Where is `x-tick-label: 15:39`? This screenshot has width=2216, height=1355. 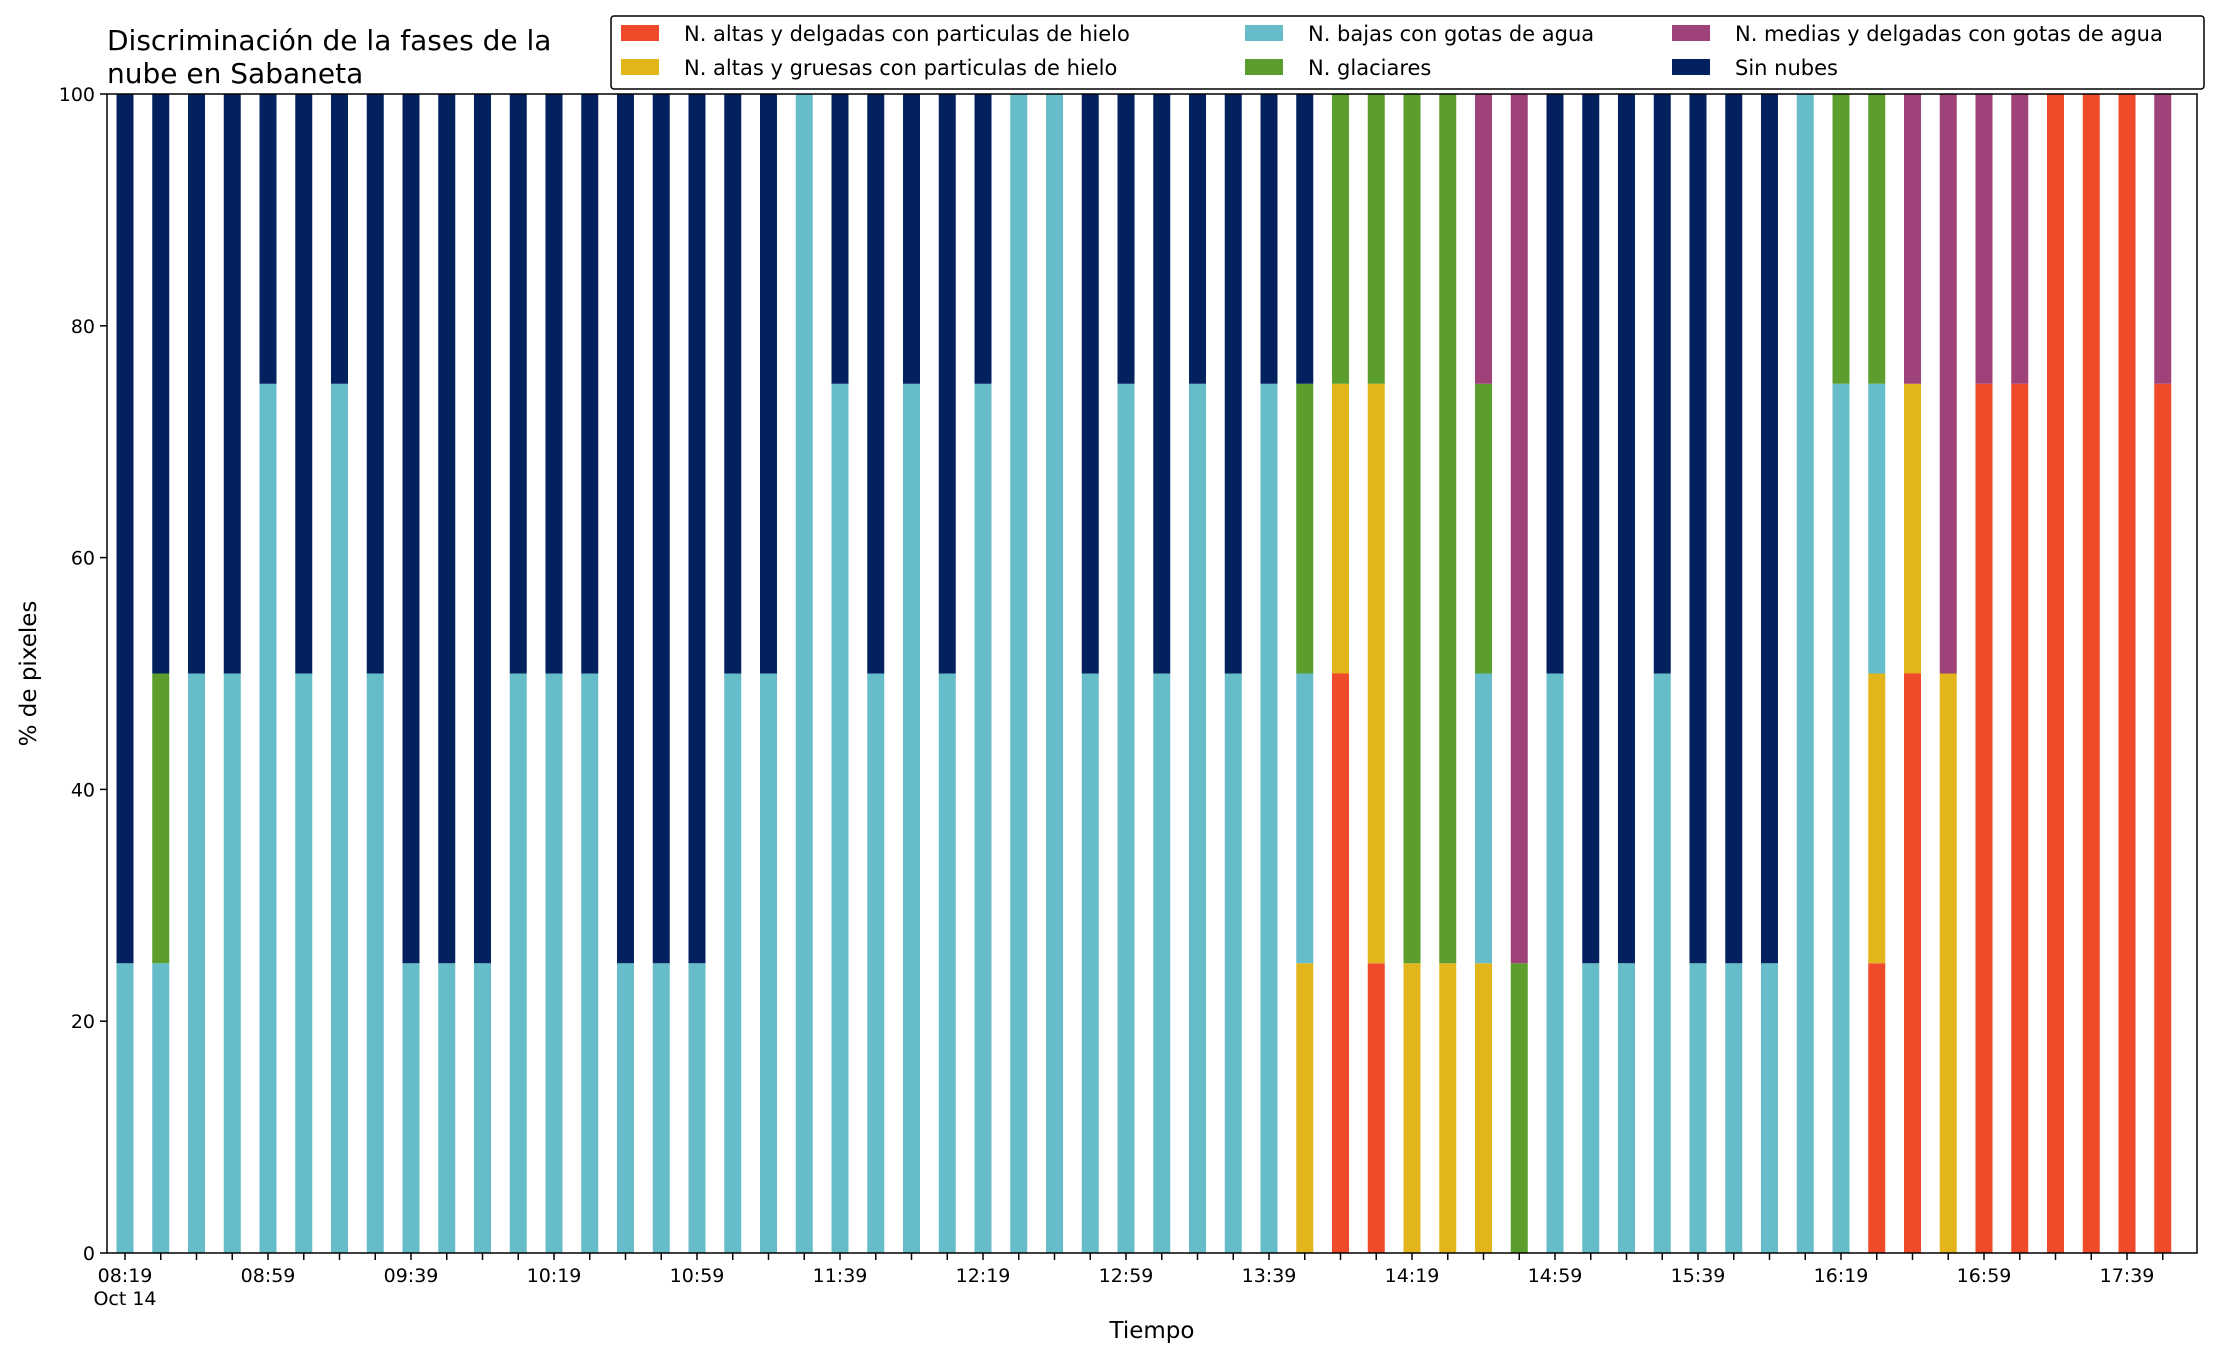 x-tick-label: 15:39 is located at coordinates (1698, 1276).